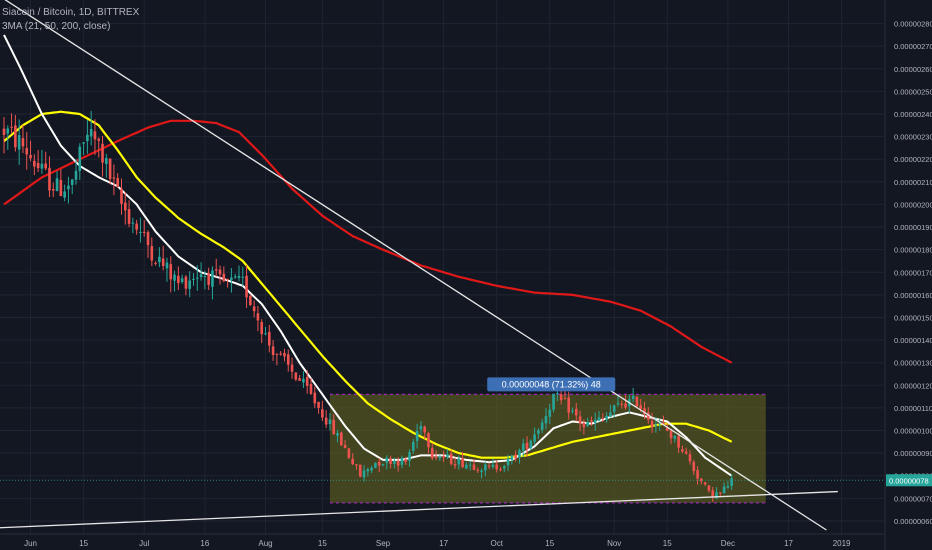 This screenshot has height=550, width=932. What do you see at coordinates (913, 91) in the screenshot?
I see `y-tick-label: 0.00000250` at bounding box center [913, 91].